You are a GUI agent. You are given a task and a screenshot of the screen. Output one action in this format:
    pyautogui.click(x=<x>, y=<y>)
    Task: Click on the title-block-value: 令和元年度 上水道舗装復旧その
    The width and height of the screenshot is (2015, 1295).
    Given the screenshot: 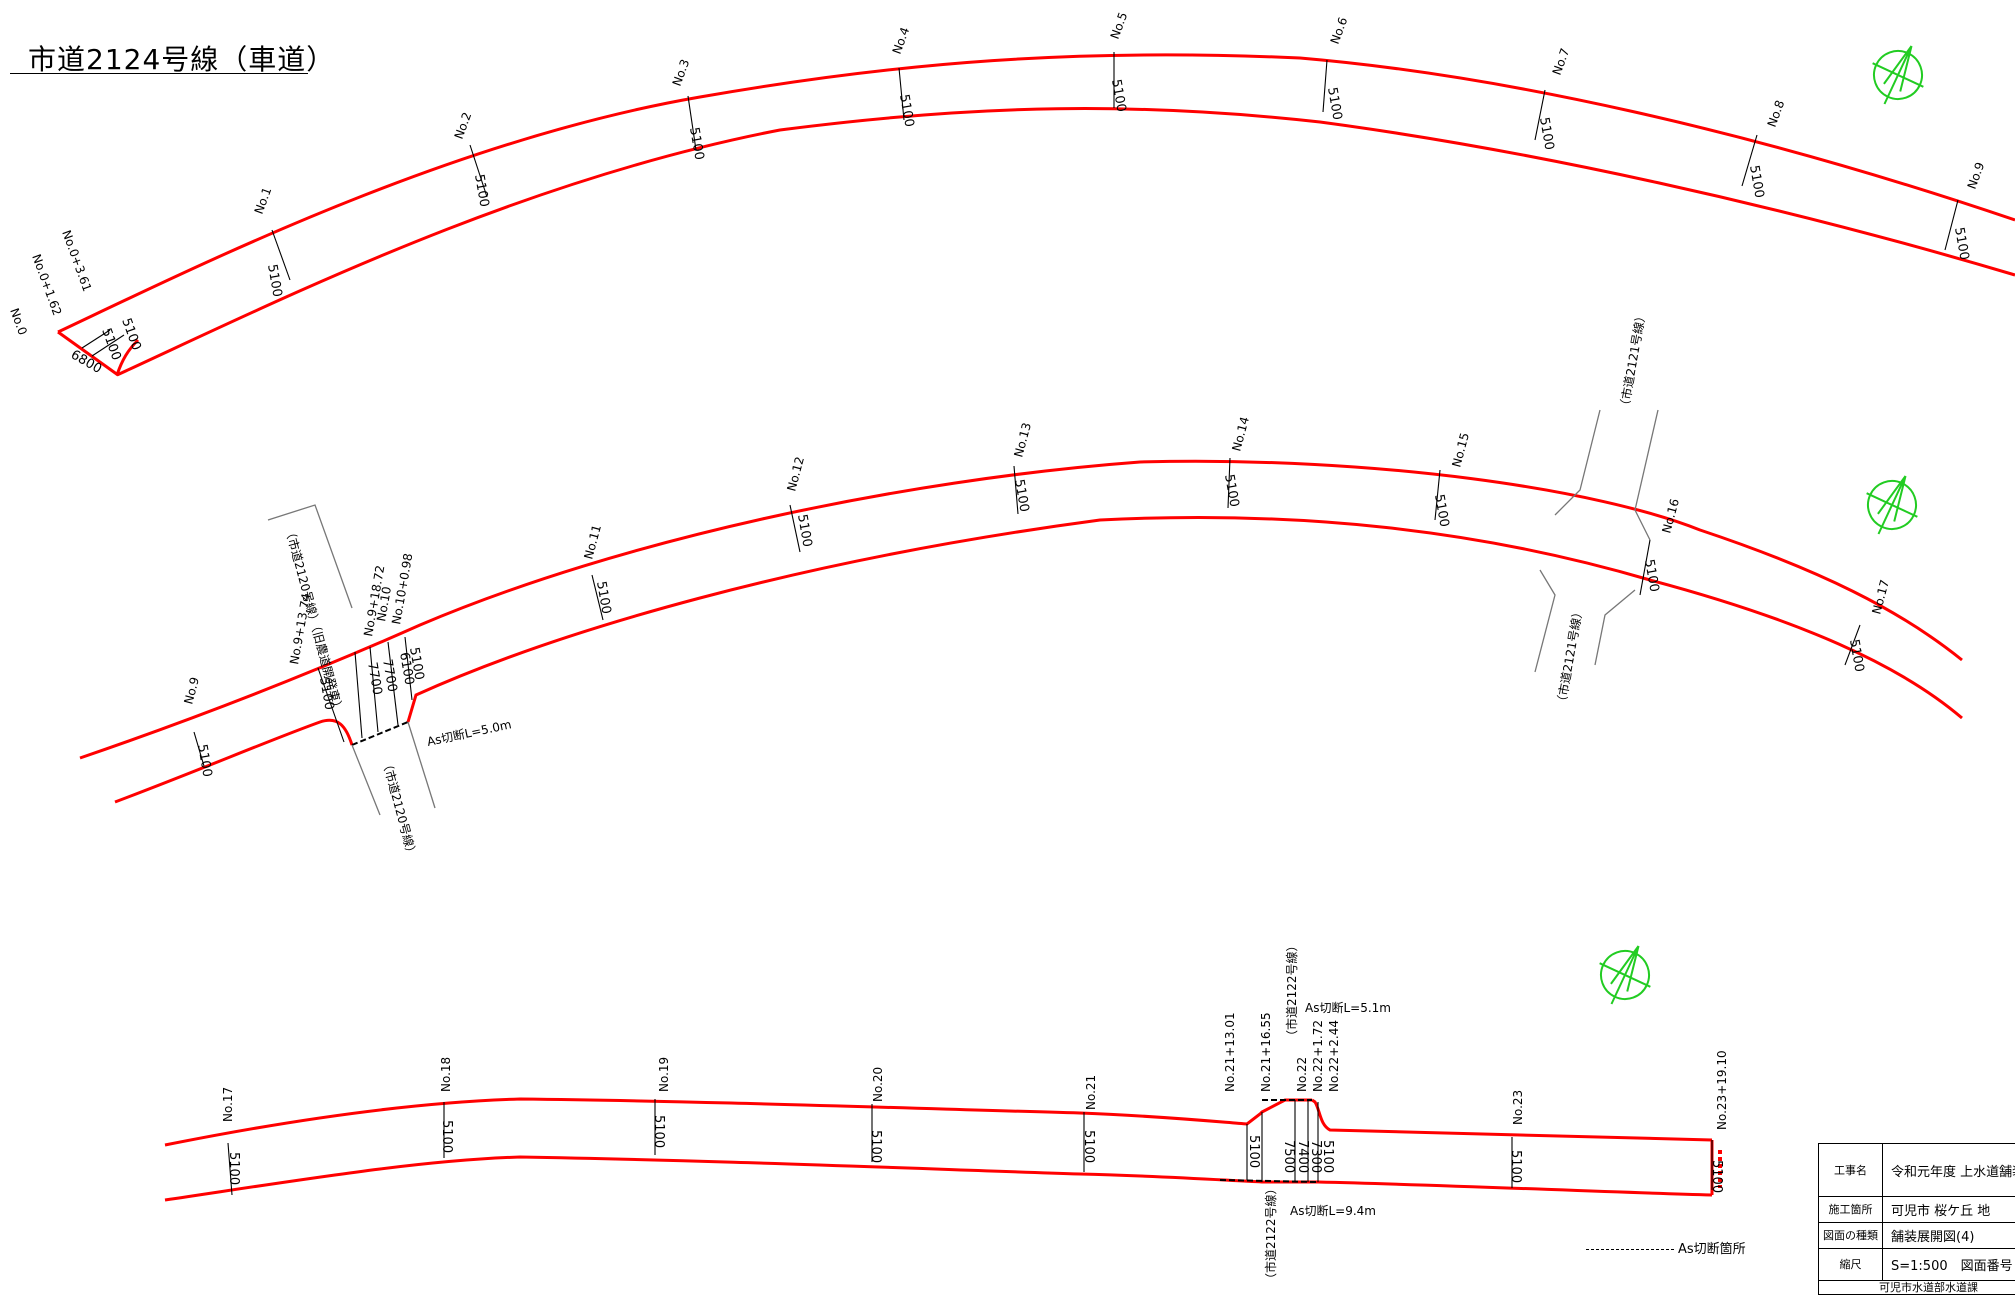 What is the action you would take?
    pyautogui.click(x=1953, y=1172)
    